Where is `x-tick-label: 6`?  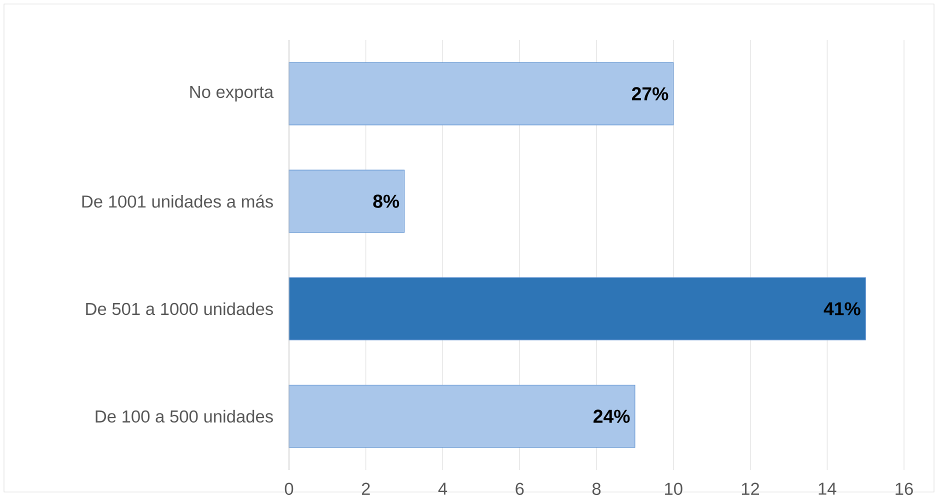
x-tick-label: 6 is located at coordinates (520, 488).